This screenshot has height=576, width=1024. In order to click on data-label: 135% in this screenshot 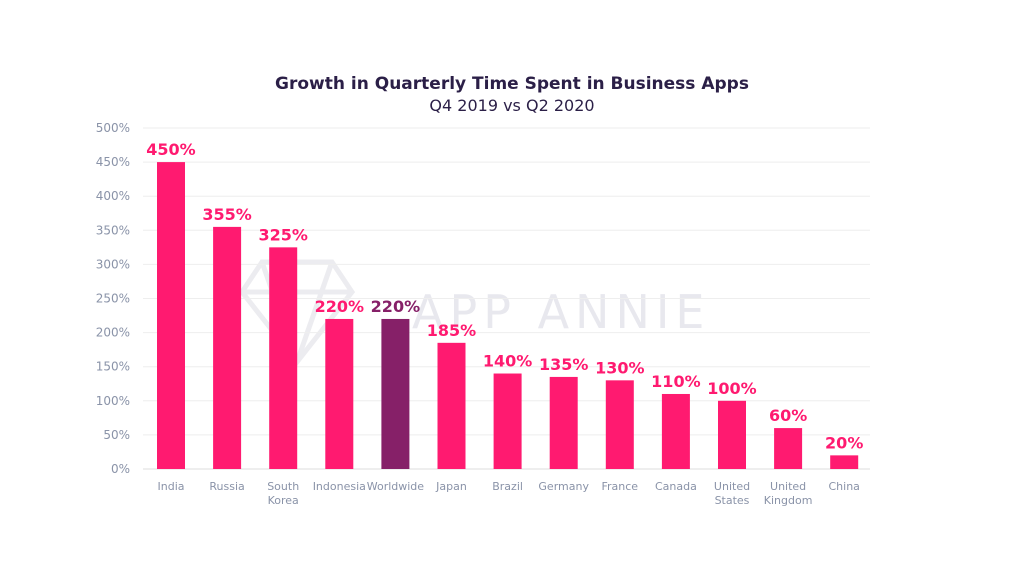, I will do `click(563, 364)`.